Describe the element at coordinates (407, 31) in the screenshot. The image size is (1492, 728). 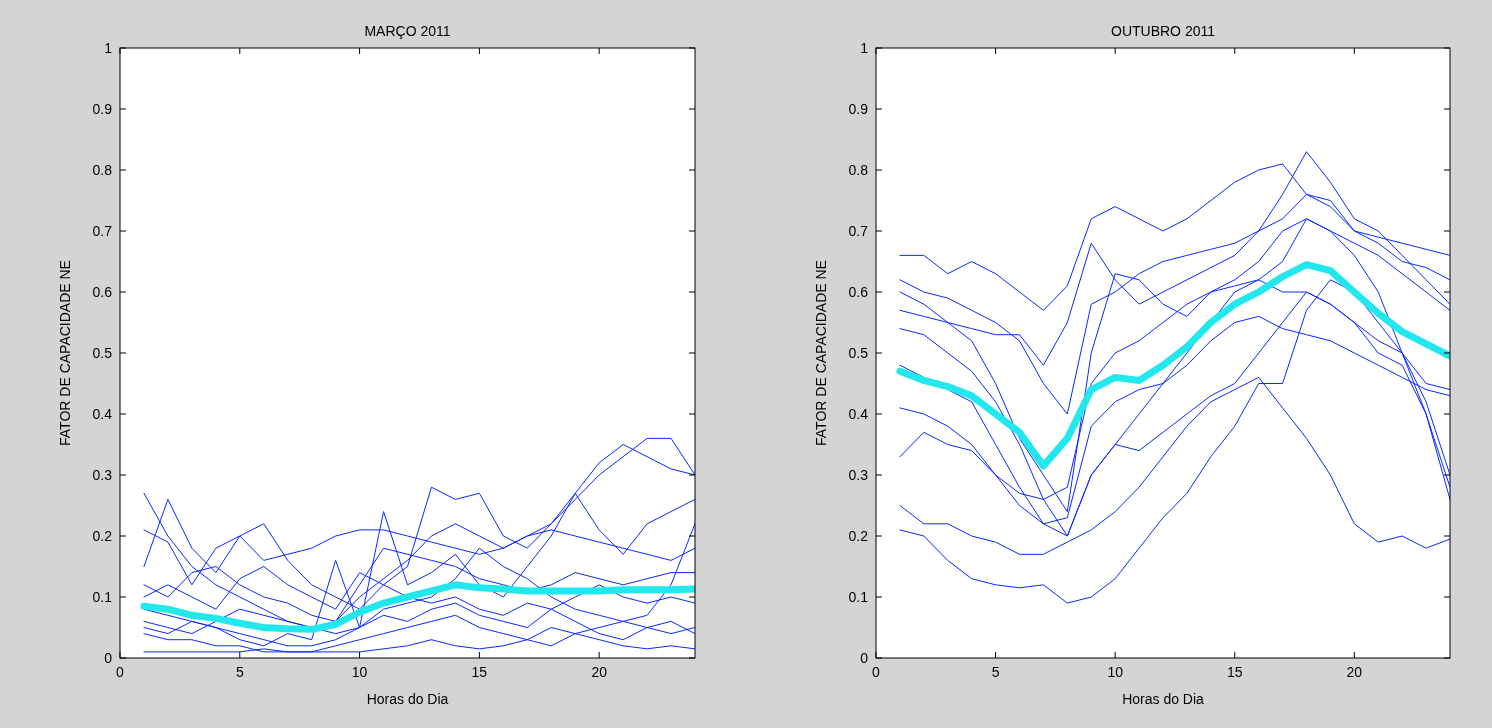
I see `chart-title: MARÇO 2011` at that location.